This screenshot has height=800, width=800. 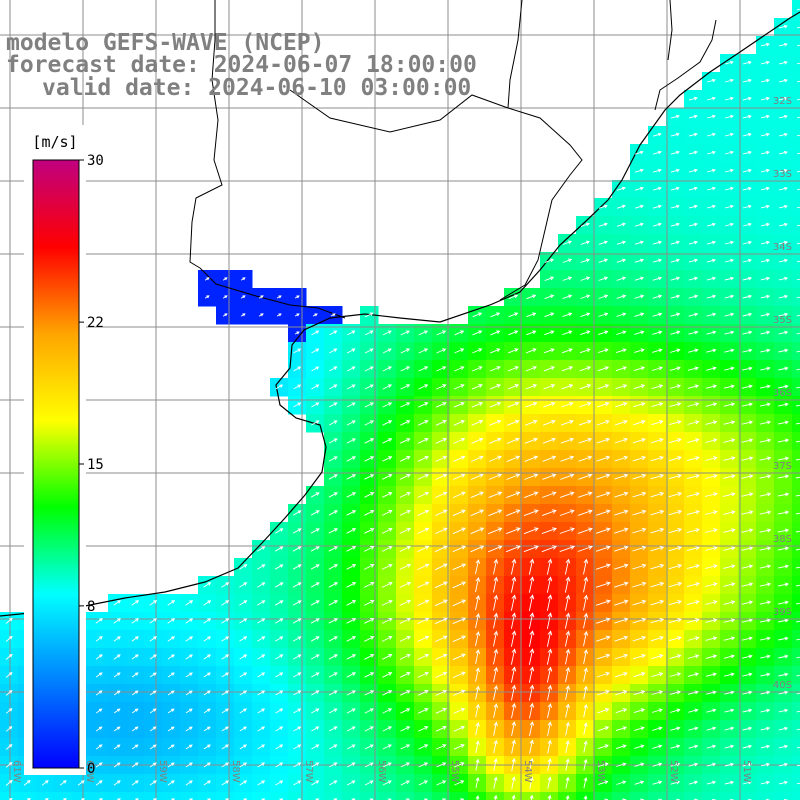 I want to click on lat-label: 37S, so click(x=782, y=466).